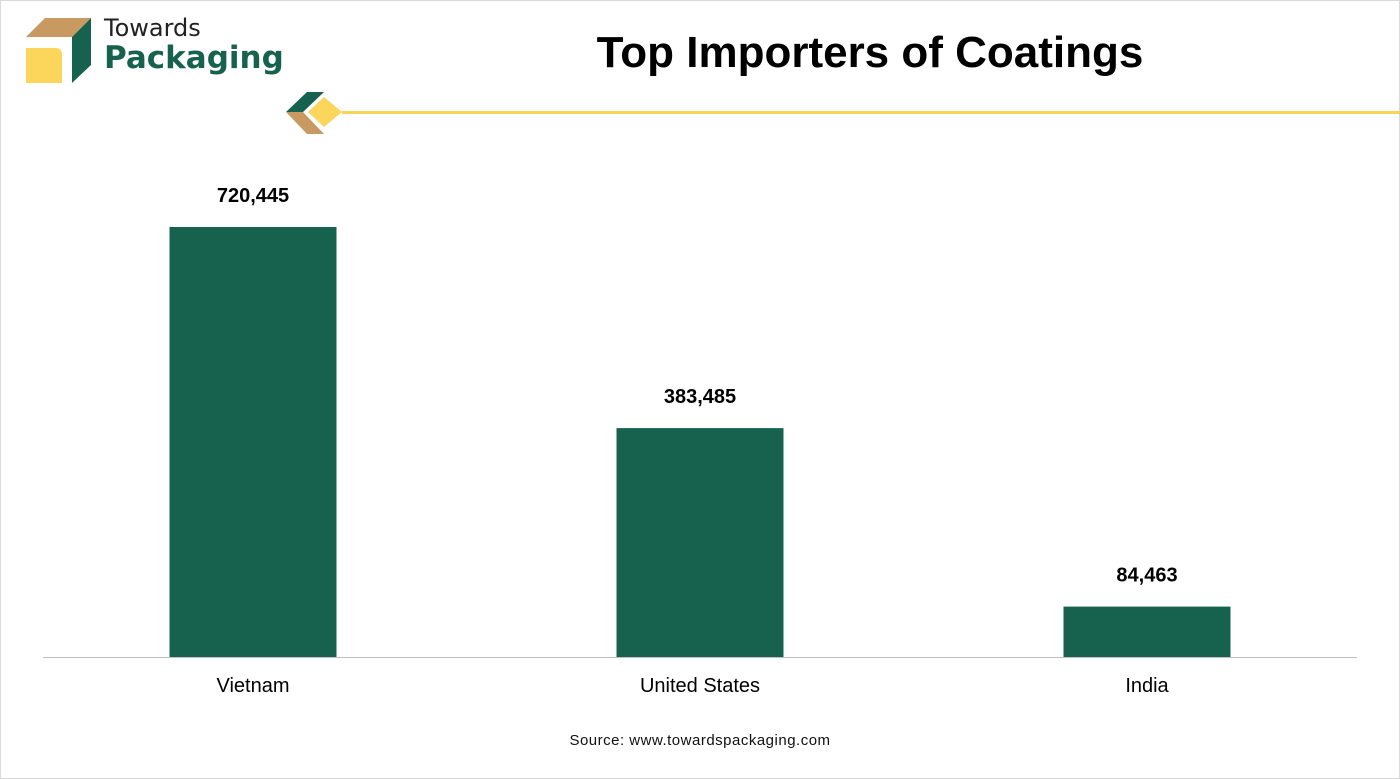 This screenshot has height=779, width=1400. What do you see at coordinates (58, 50) in the screenshot?
I see `logo-icon` at bounding box center [58, 50].